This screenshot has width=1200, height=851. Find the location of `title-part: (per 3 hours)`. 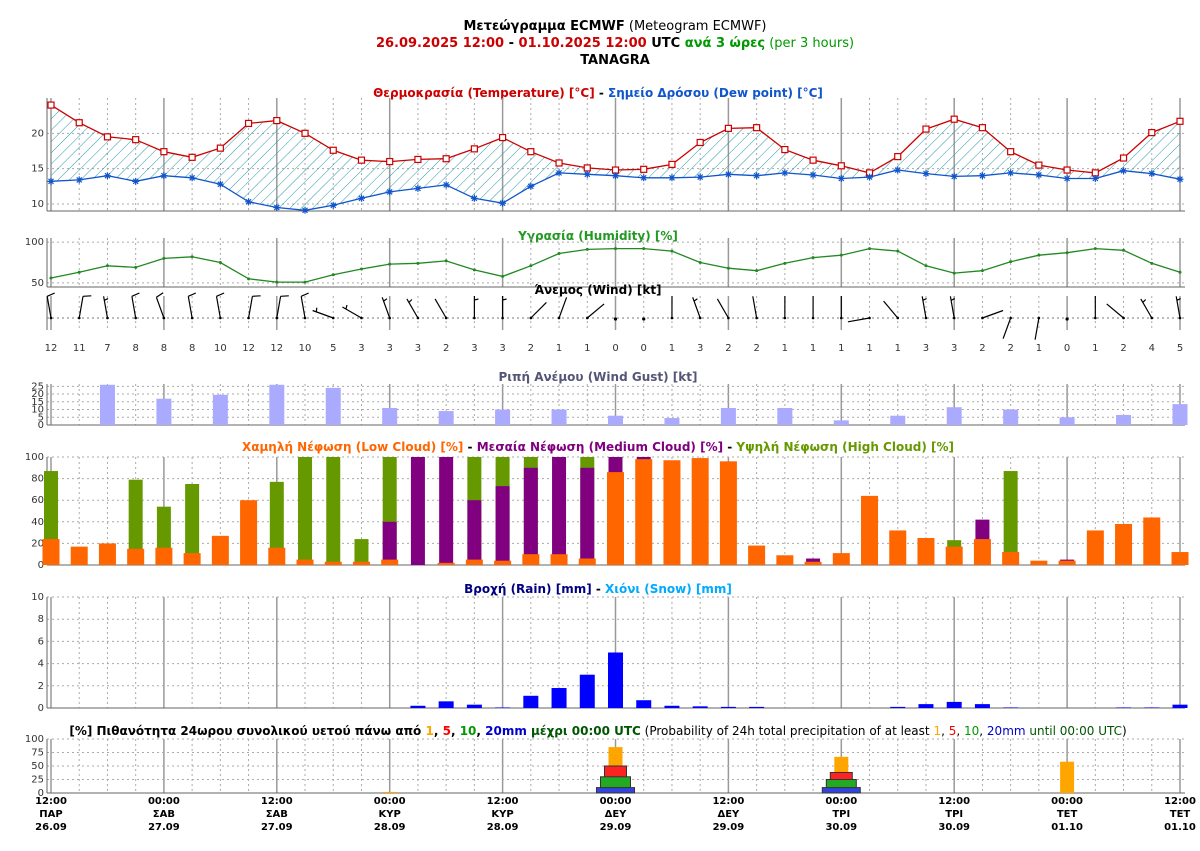

title-part: (per 3 hours) is located at coordinates (809, 43).